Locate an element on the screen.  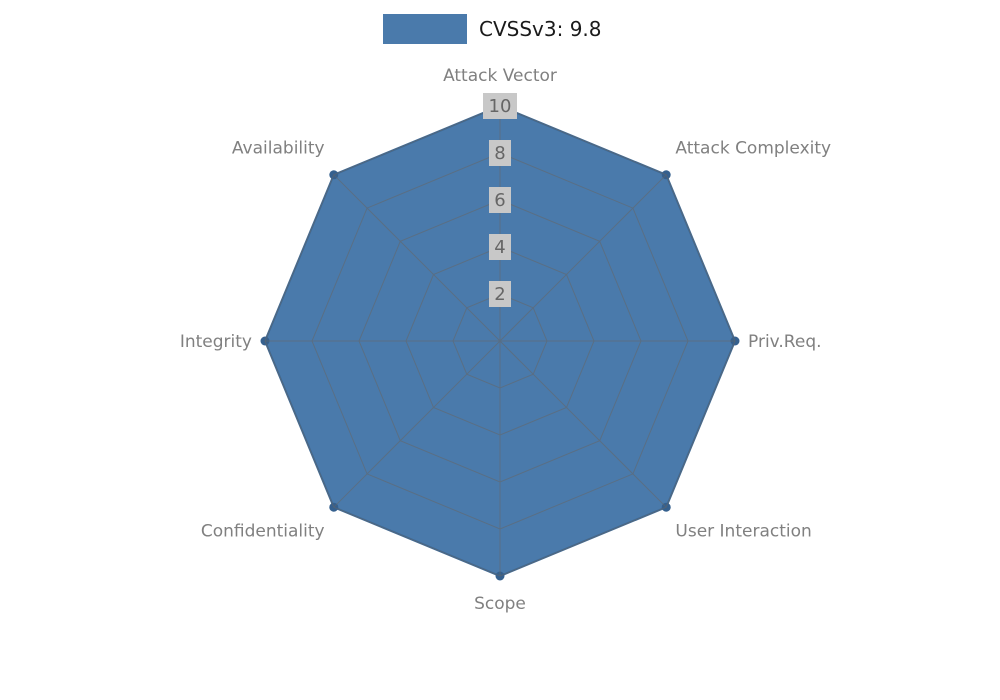
axis-label-user-interaction: User Interaction is located at coordinates (743, 531).